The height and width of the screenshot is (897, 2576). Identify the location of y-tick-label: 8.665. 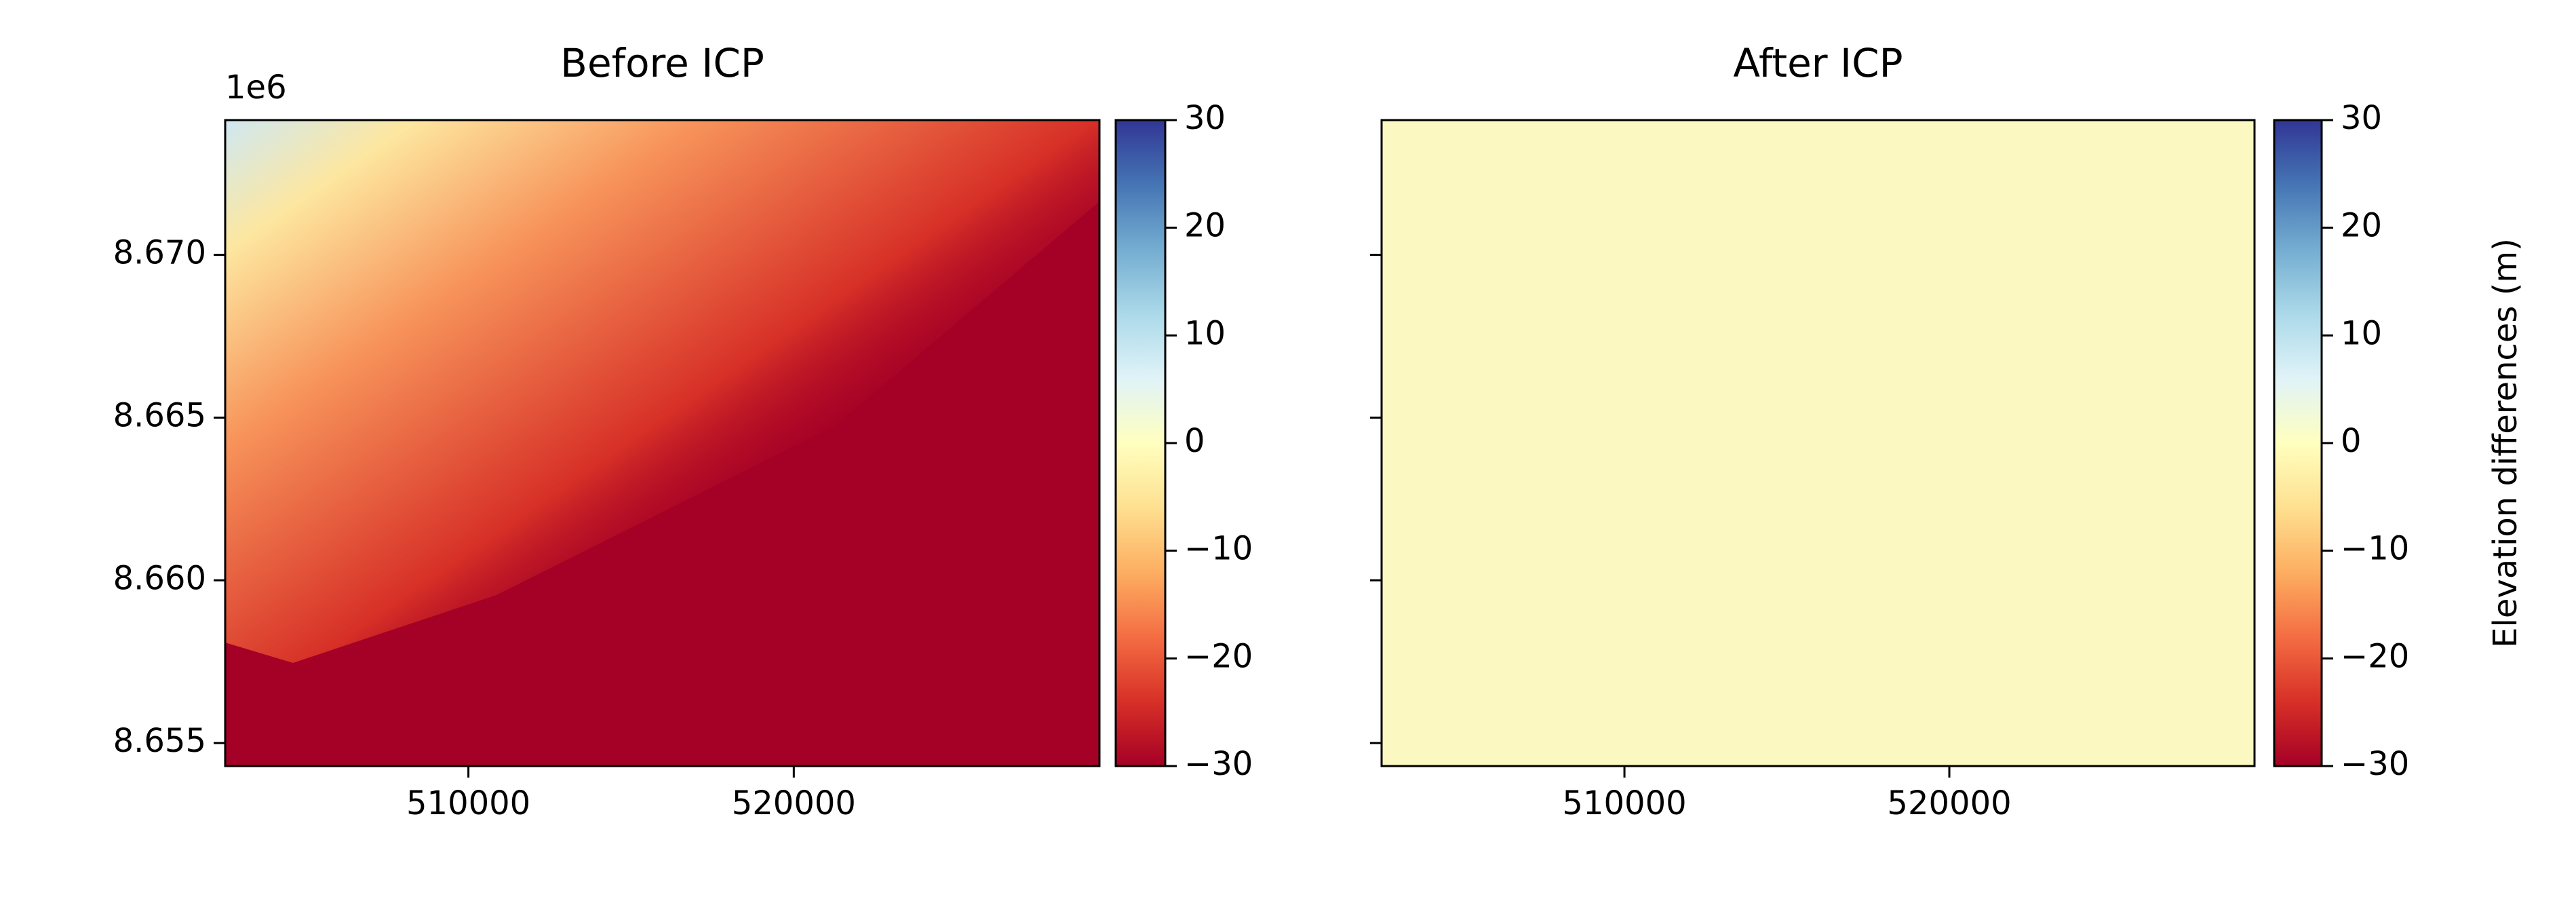
(159, 415).